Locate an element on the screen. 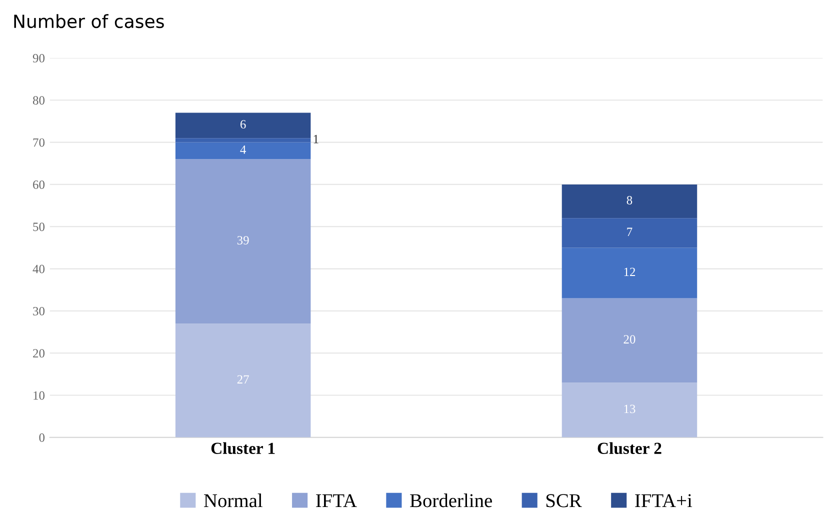 The image size is (831, 527). y-axis-title: Number of cases is located at coordinates (89, 21).